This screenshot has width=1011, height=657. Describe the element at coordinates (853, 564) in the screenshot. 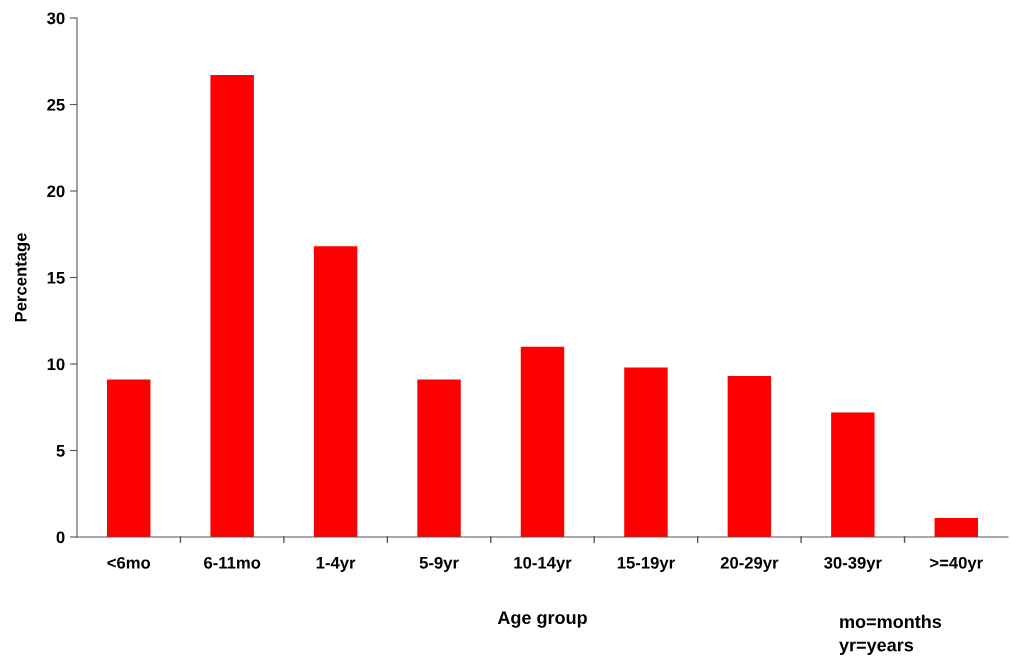

I see `x-tick-label: 30-39yr` at that location.